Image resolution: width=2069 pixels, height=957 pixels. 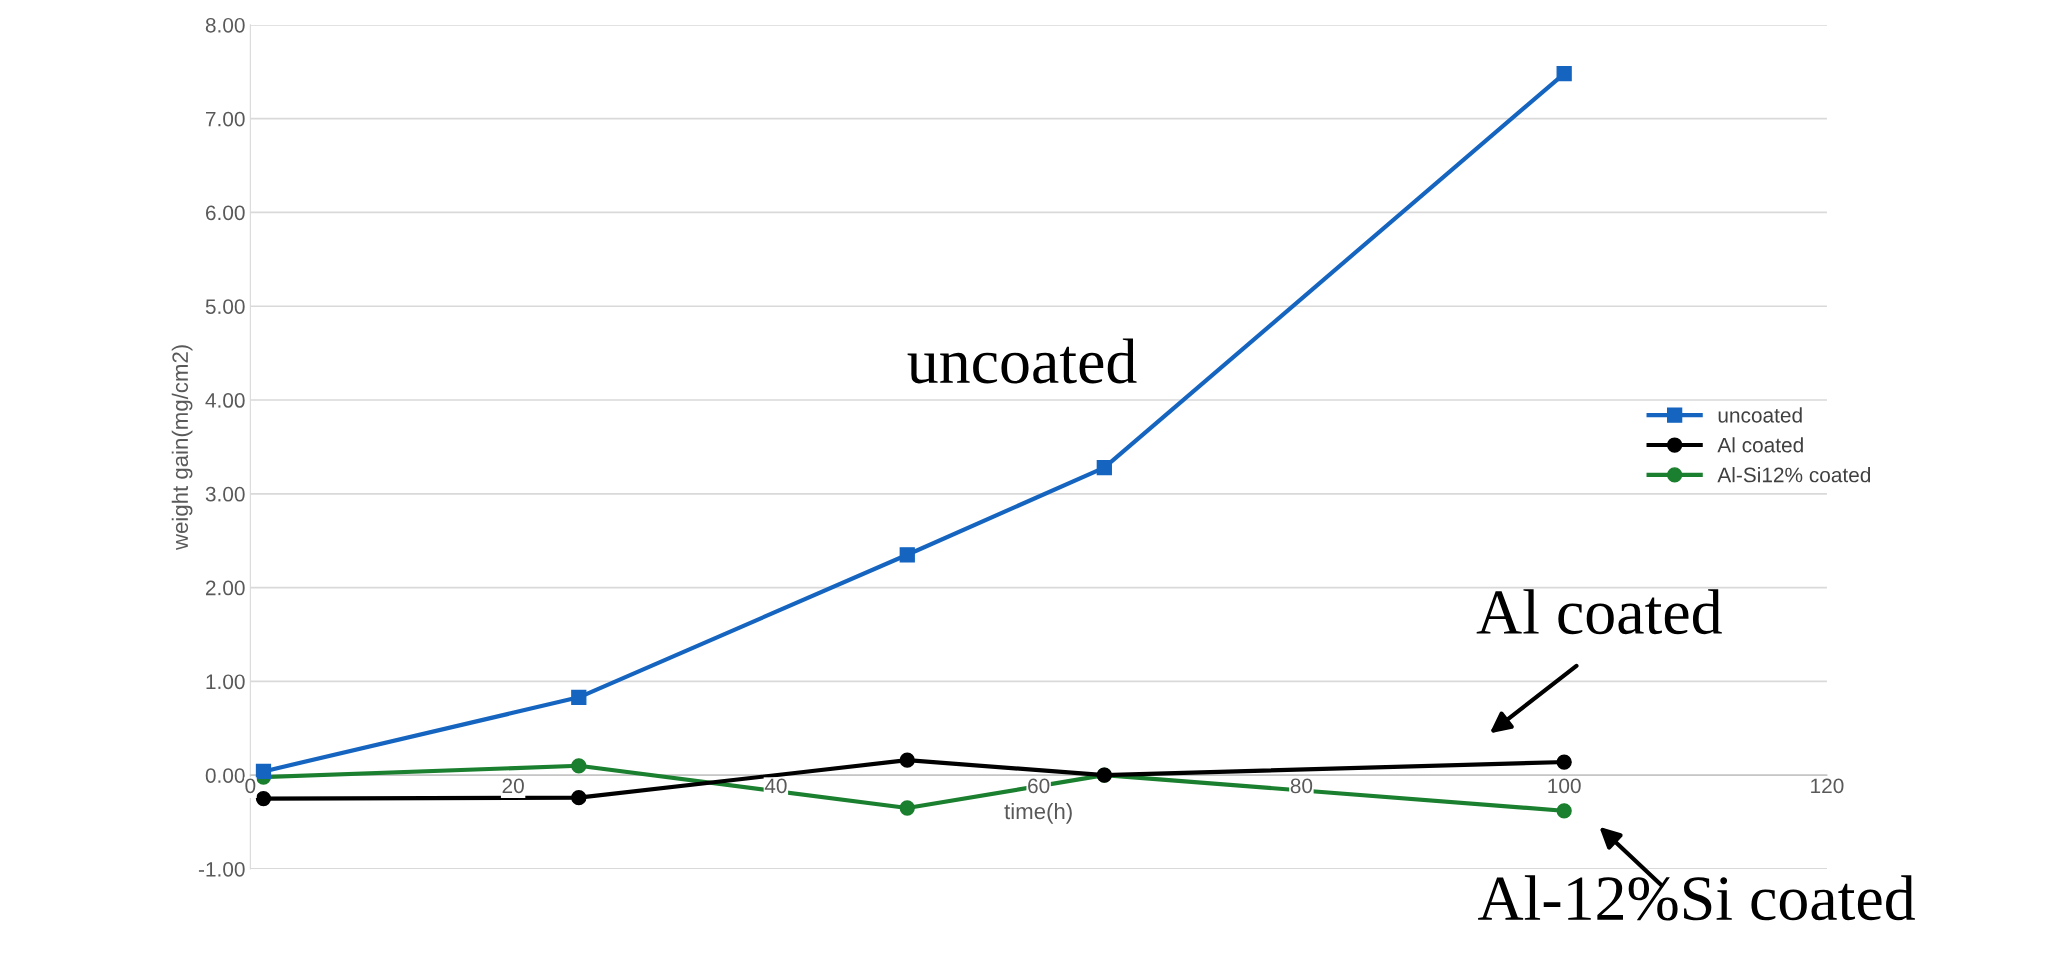 I want to click on y-tick-label: 4.00, so click(x=225, y=400).